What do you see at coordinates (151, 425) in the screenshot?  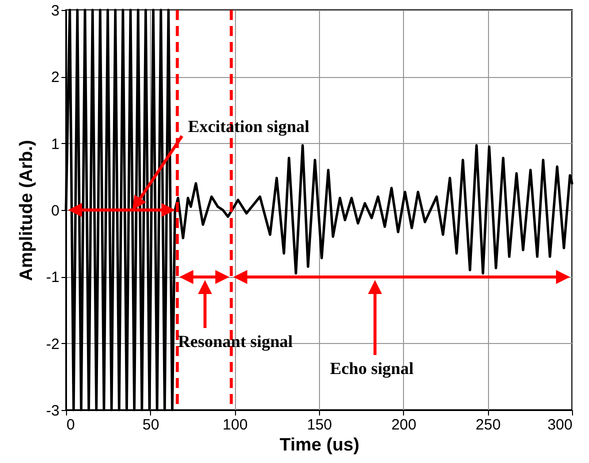 I see `x-tick-label: 50` at bounding box center [151, 425].